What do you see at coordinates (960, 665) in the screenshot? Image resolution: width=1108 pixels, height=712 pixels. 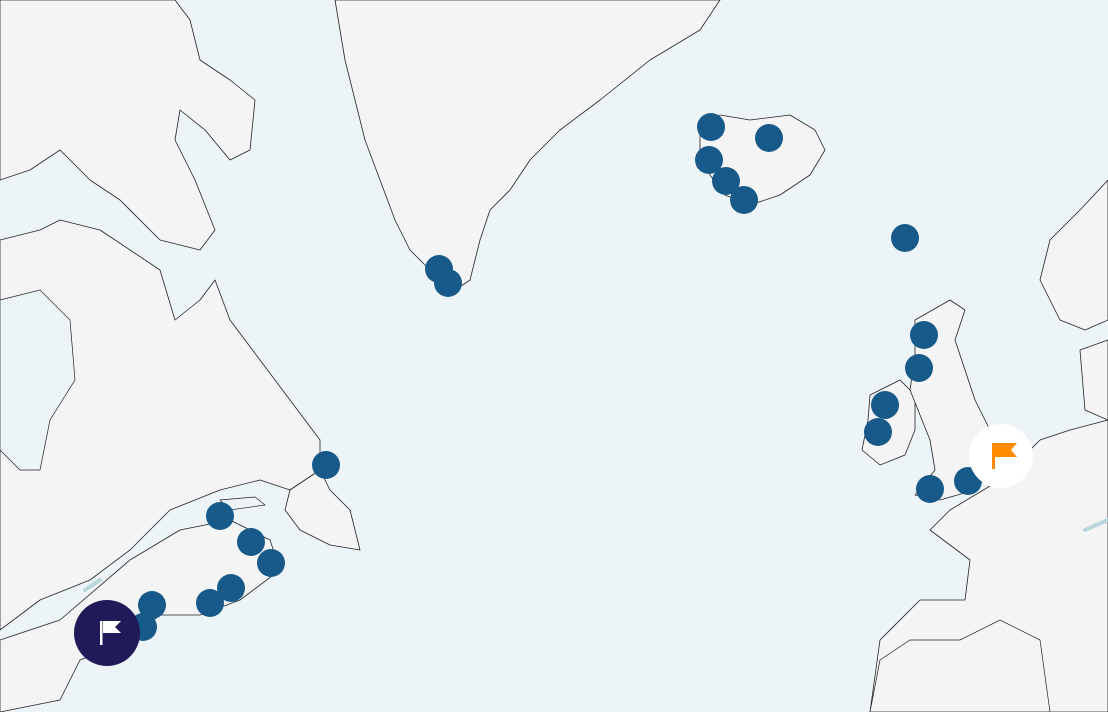 I see `bay-of-biscay` at bounding box center [960, 665].